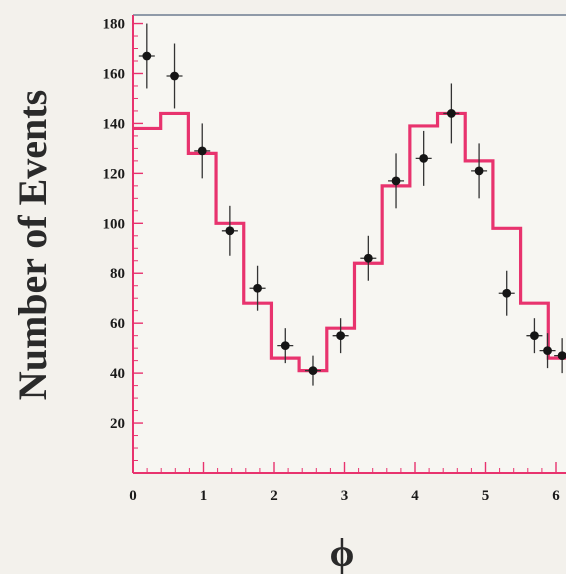  What do you see at coordinates (114, 25) in the screenshot?
I see `y-tick-label: 180` at bounding box center [114, 25].